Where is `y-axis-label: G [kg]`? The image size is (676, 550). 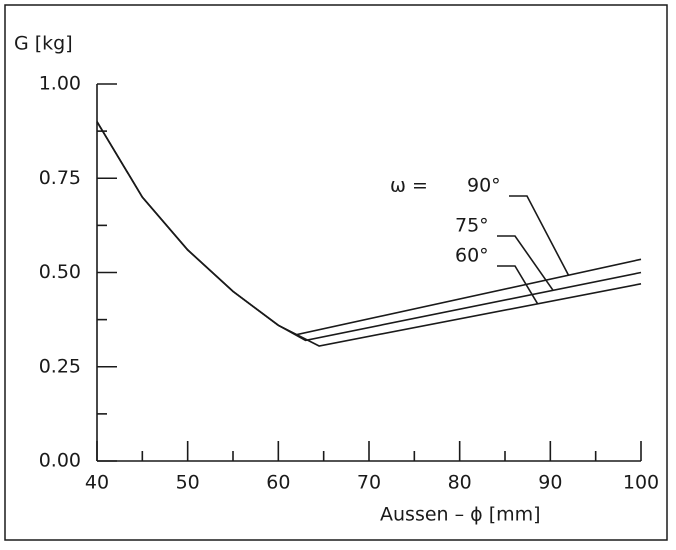
y-axis-label: G [kg] is located at coordinates (43, 44).